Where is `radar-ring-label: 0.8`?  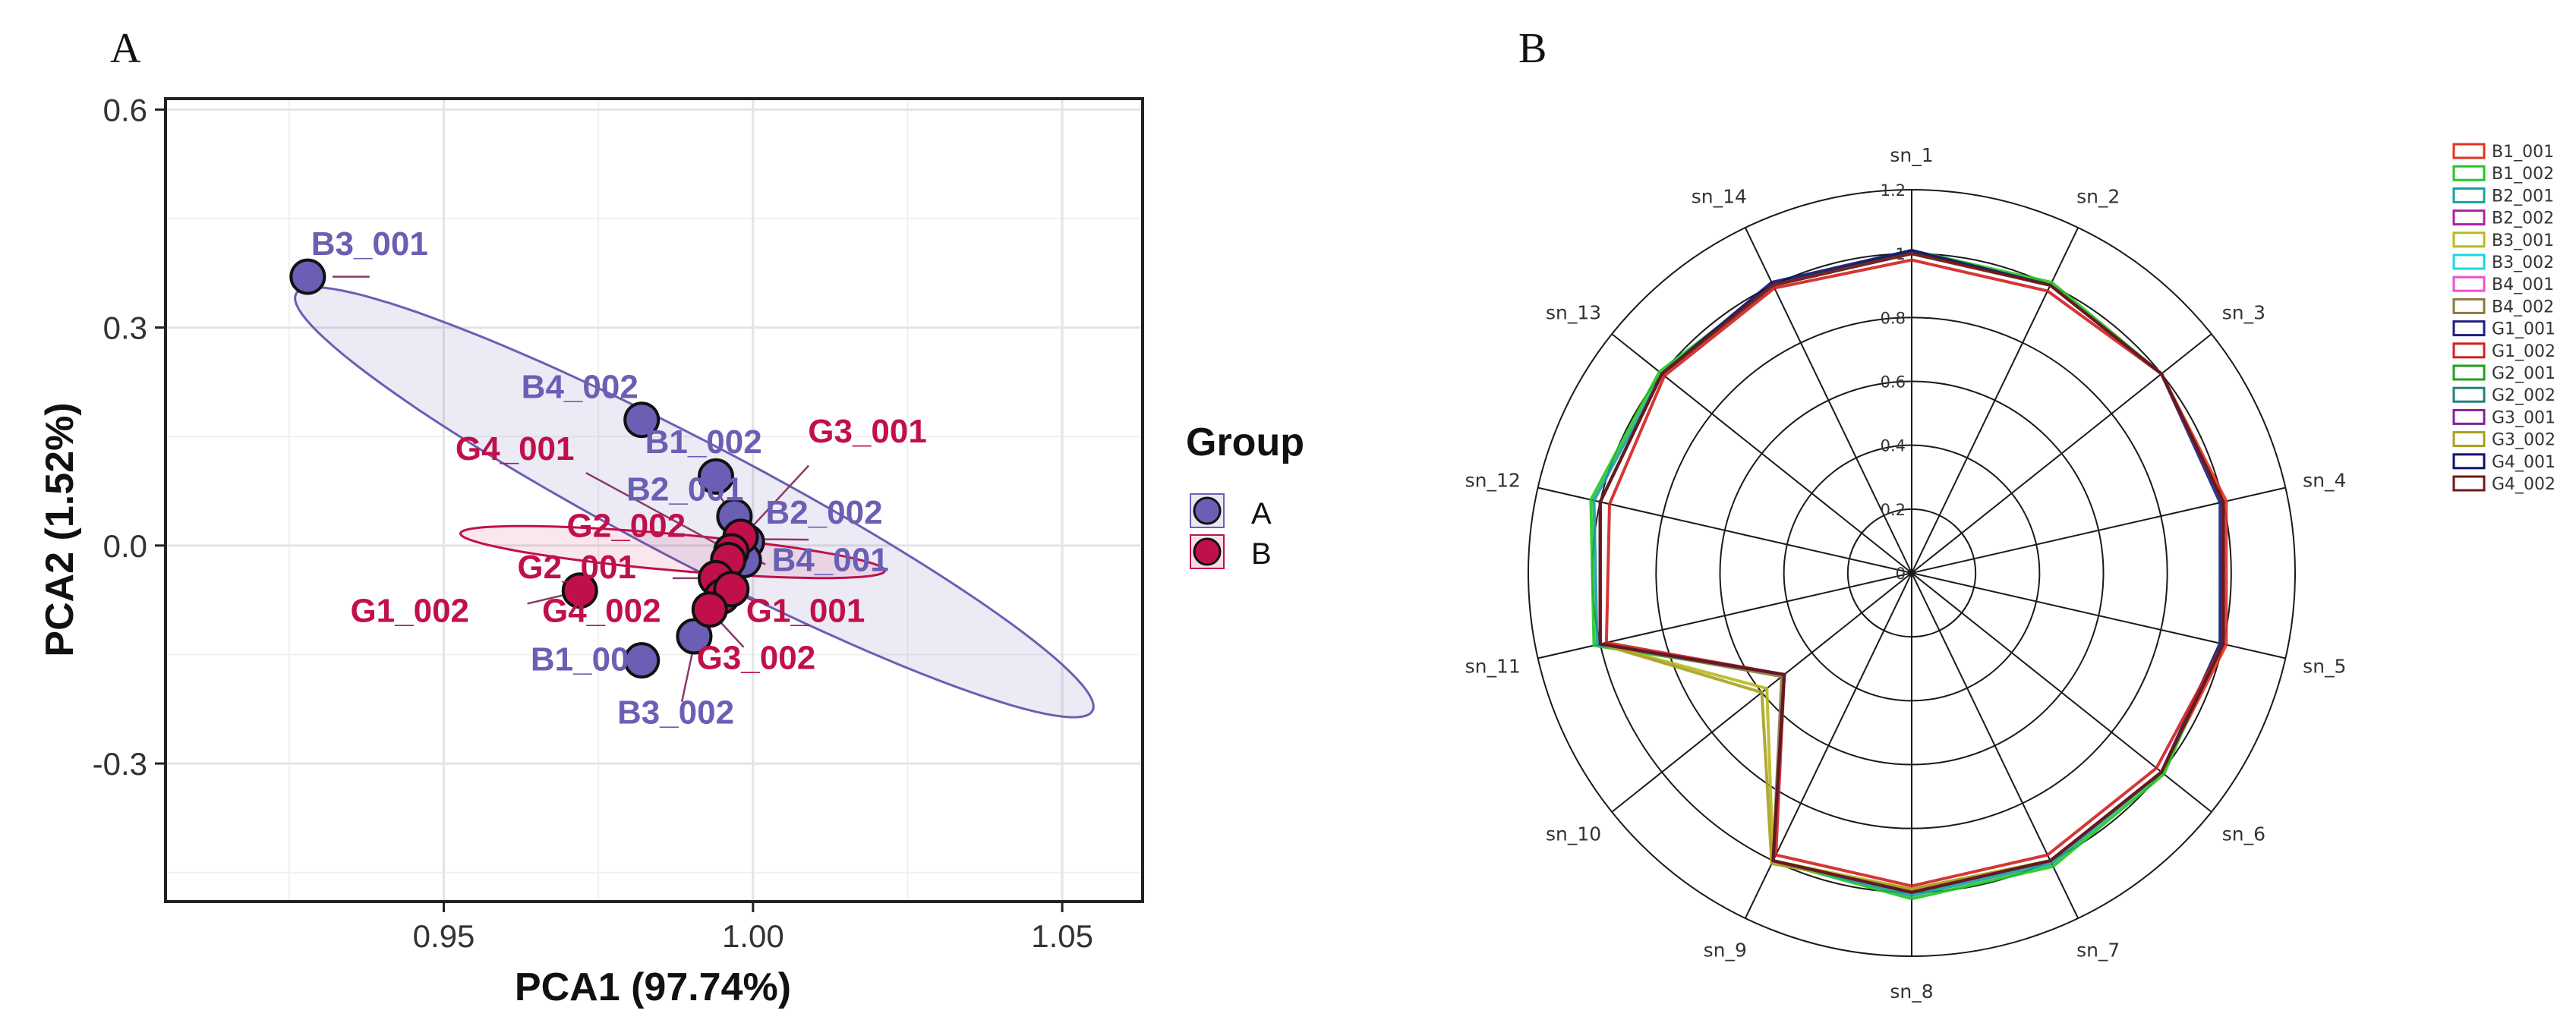 radar-ring-label: 0.8 is located at coordinates (1893, 318).